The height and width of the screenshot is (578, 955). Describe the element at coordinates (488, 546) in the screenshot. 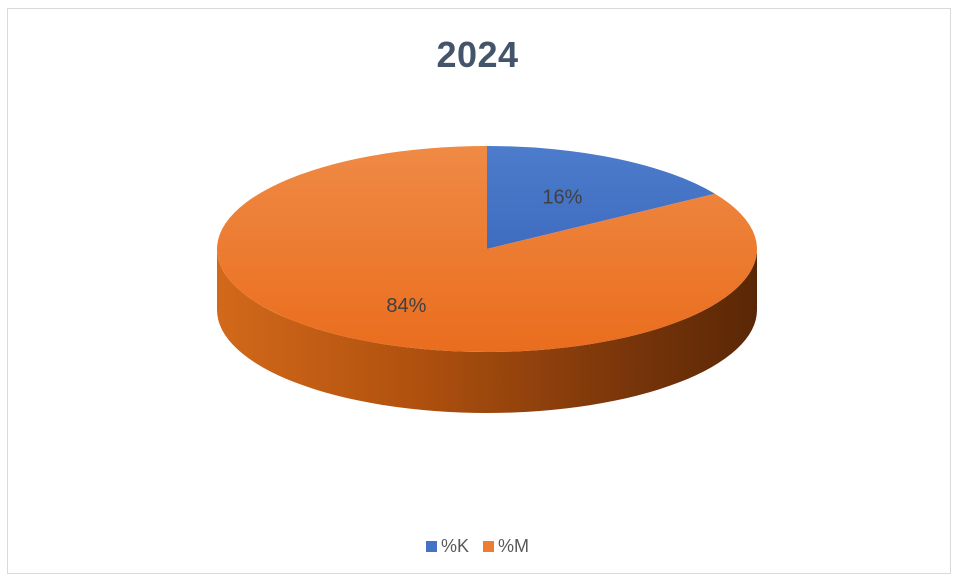

I see `legend-swatch-m` at that location.